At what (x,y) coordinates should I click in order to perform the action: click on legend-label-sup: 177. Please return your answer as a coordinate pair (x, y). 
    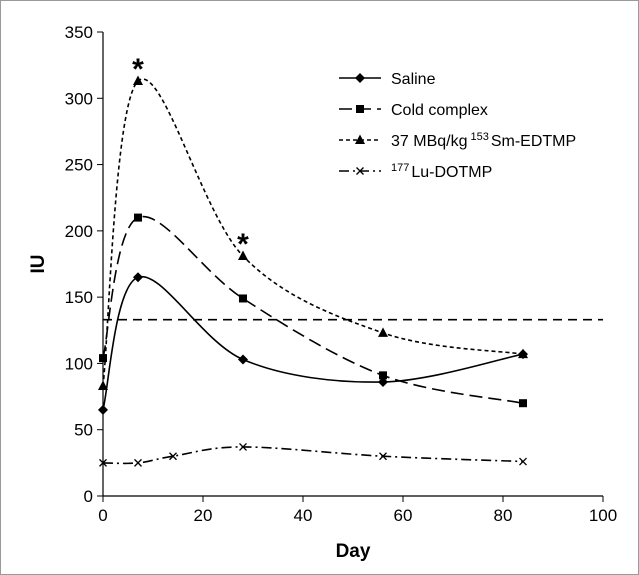
    Looking at the image, I should click on (400, 168).